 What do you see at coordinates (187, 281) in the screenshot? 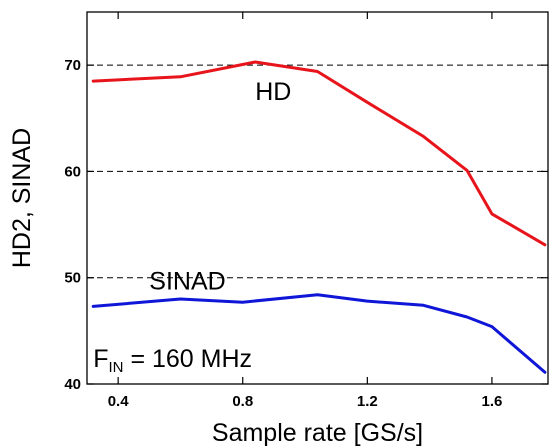
I see `sinad-annotation: SINAD` at bounding box center [187, 281].